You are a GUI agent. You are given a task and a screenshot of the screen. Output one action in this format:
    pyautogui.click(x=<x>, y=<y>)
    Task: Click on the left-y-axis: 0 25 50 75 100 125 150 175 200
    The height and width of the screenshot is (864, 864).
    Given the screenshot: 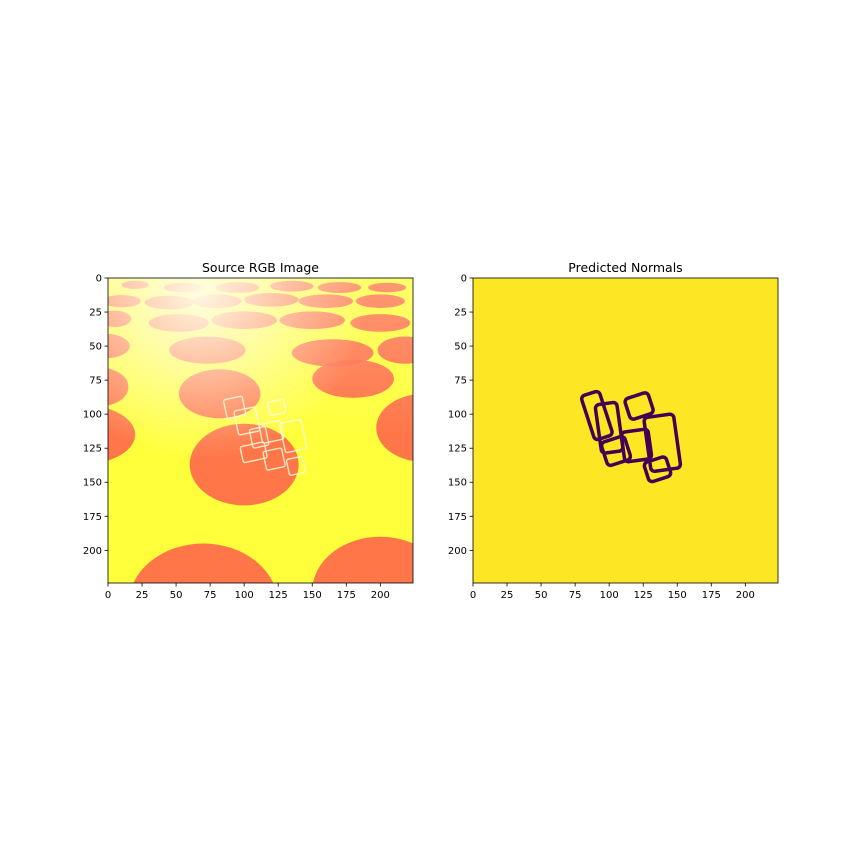 What is the action you would take?
    pyautogui.click(x=95, y=415)
    